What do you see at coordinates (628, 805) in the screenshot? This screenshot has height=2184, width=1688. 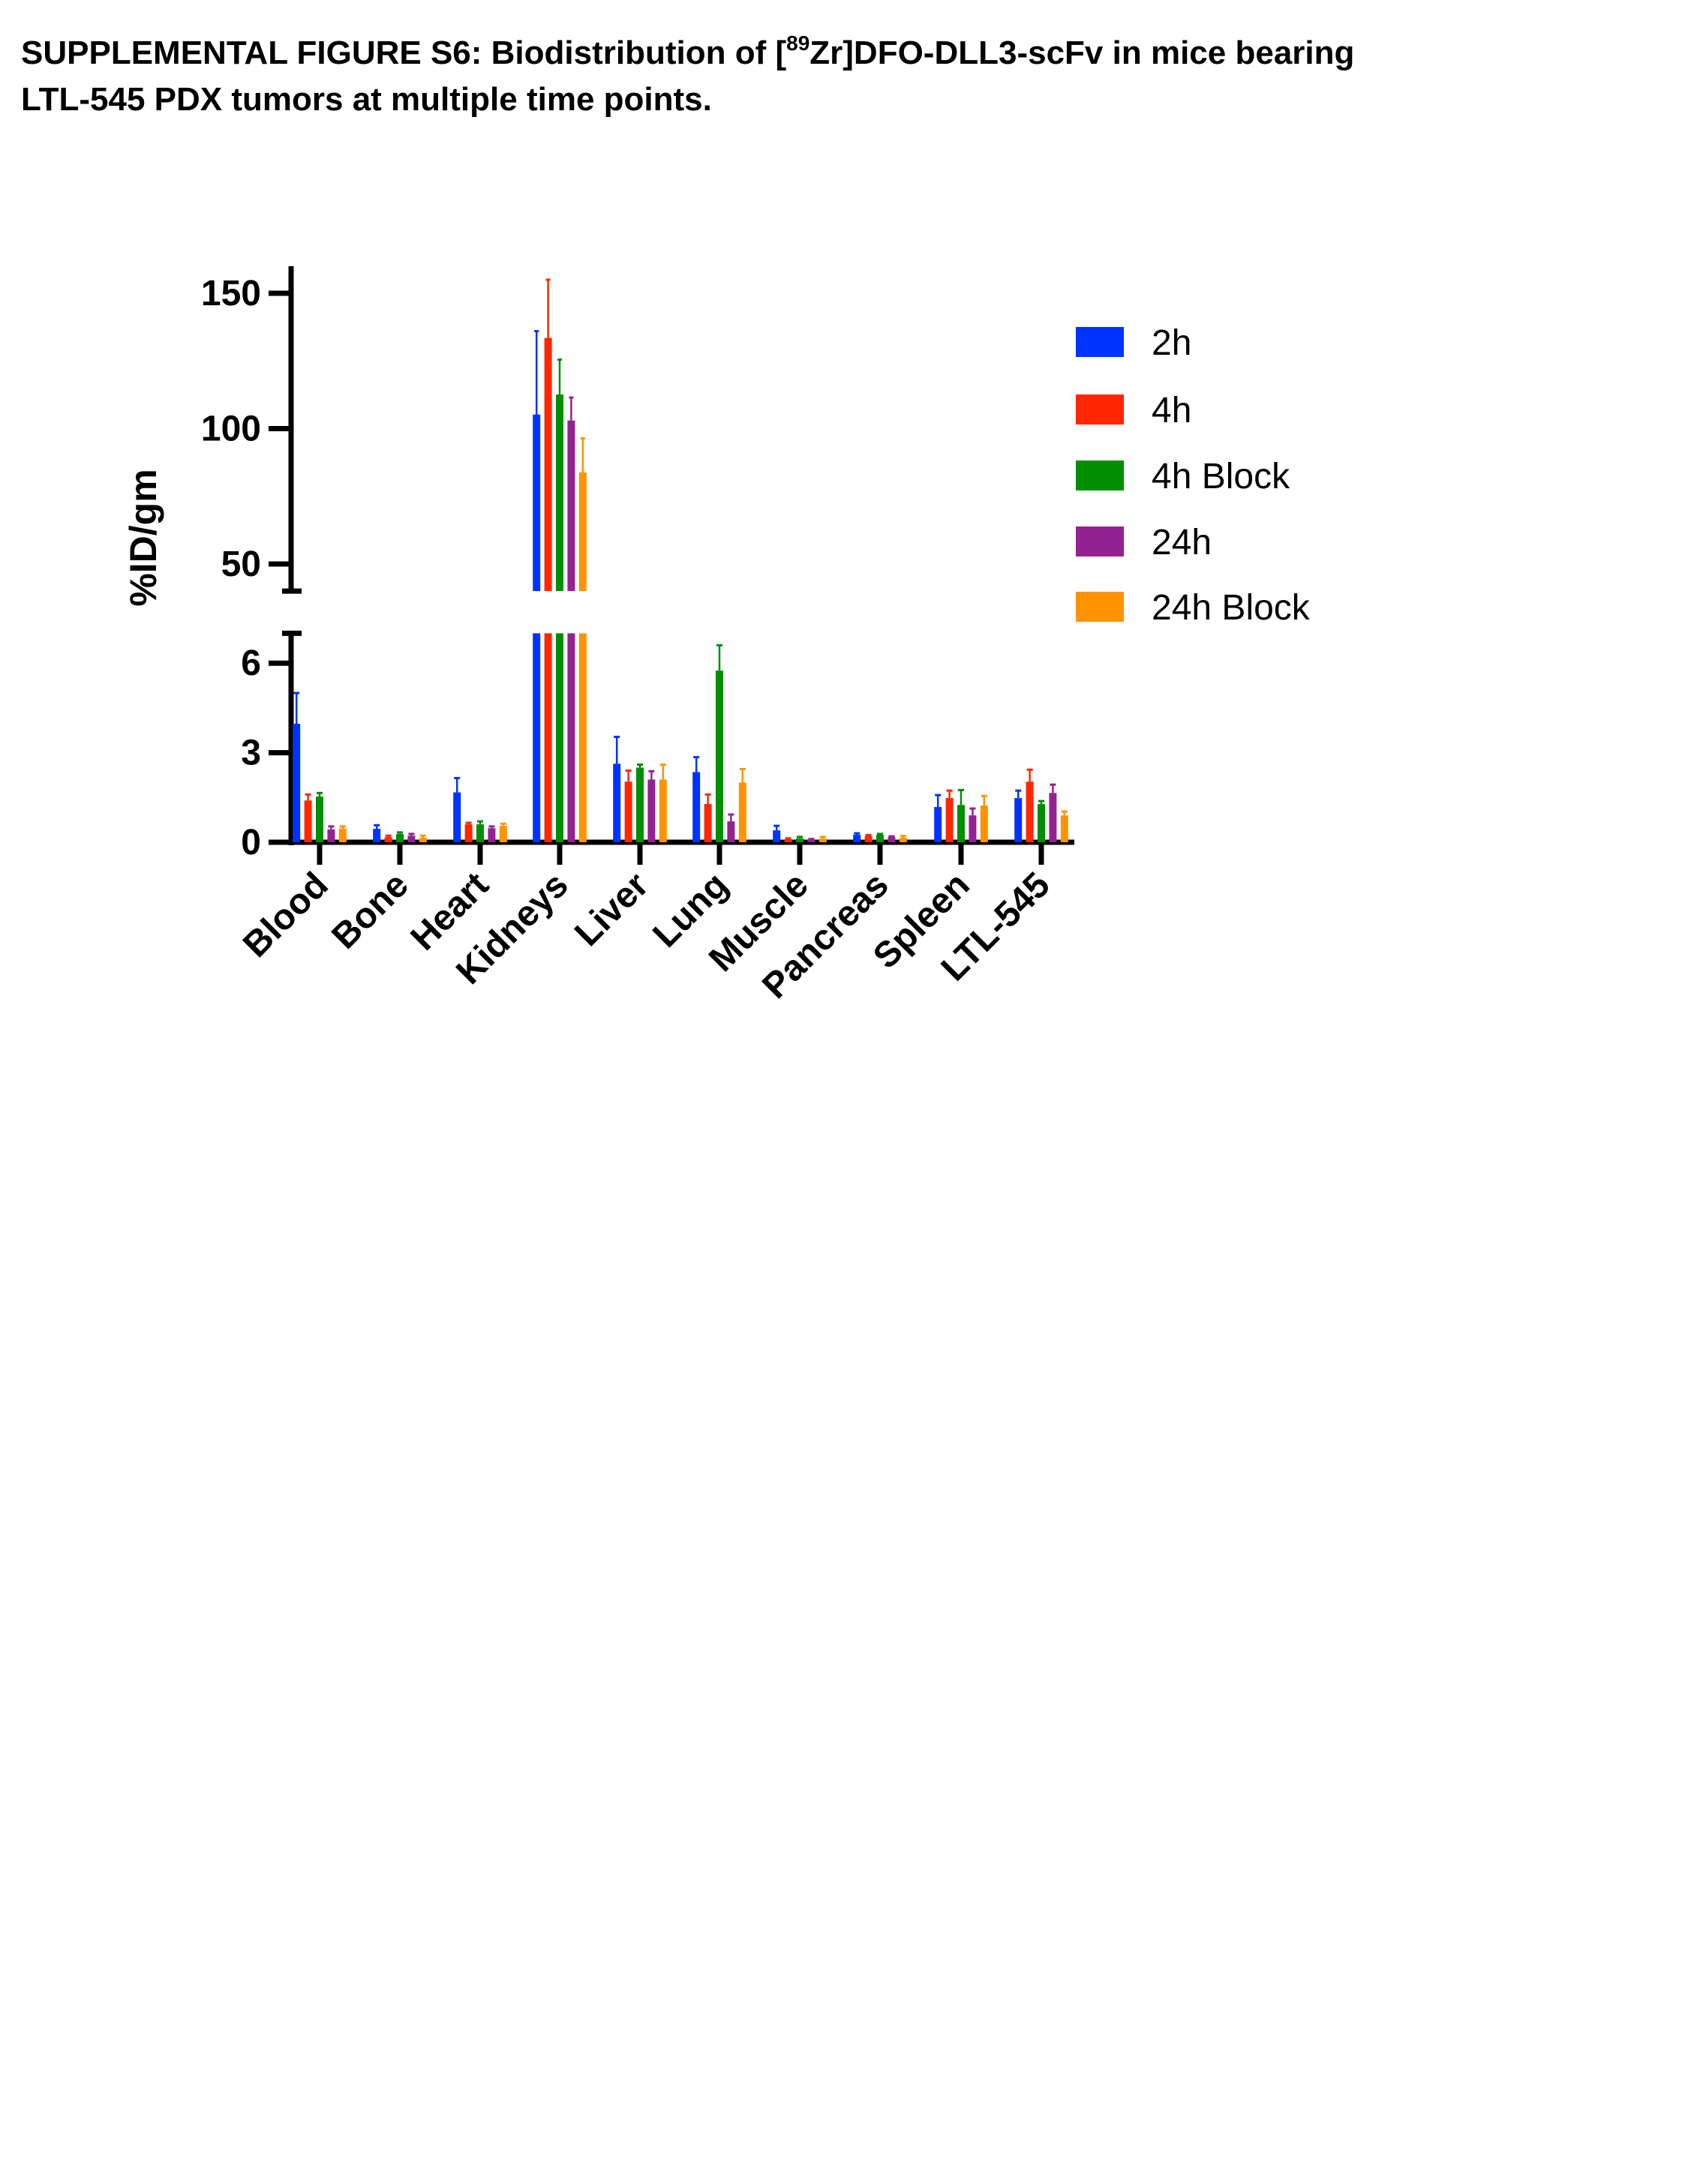 I see `bar-liver-4h` at bounding box center [628, 805].